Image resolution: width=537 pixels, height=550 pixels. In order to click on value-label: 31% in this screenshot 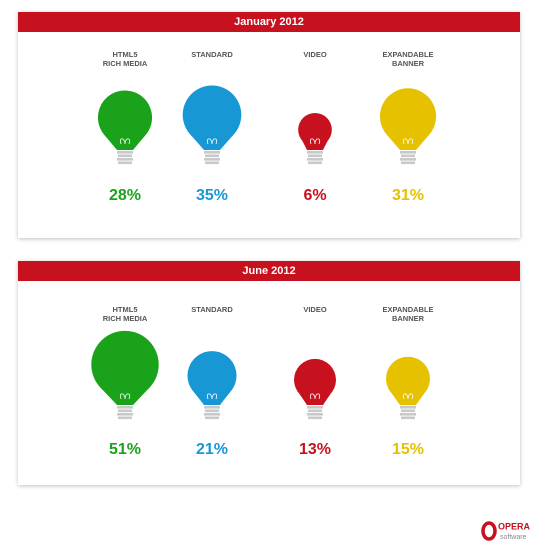, I will do `click(408, 195)`.